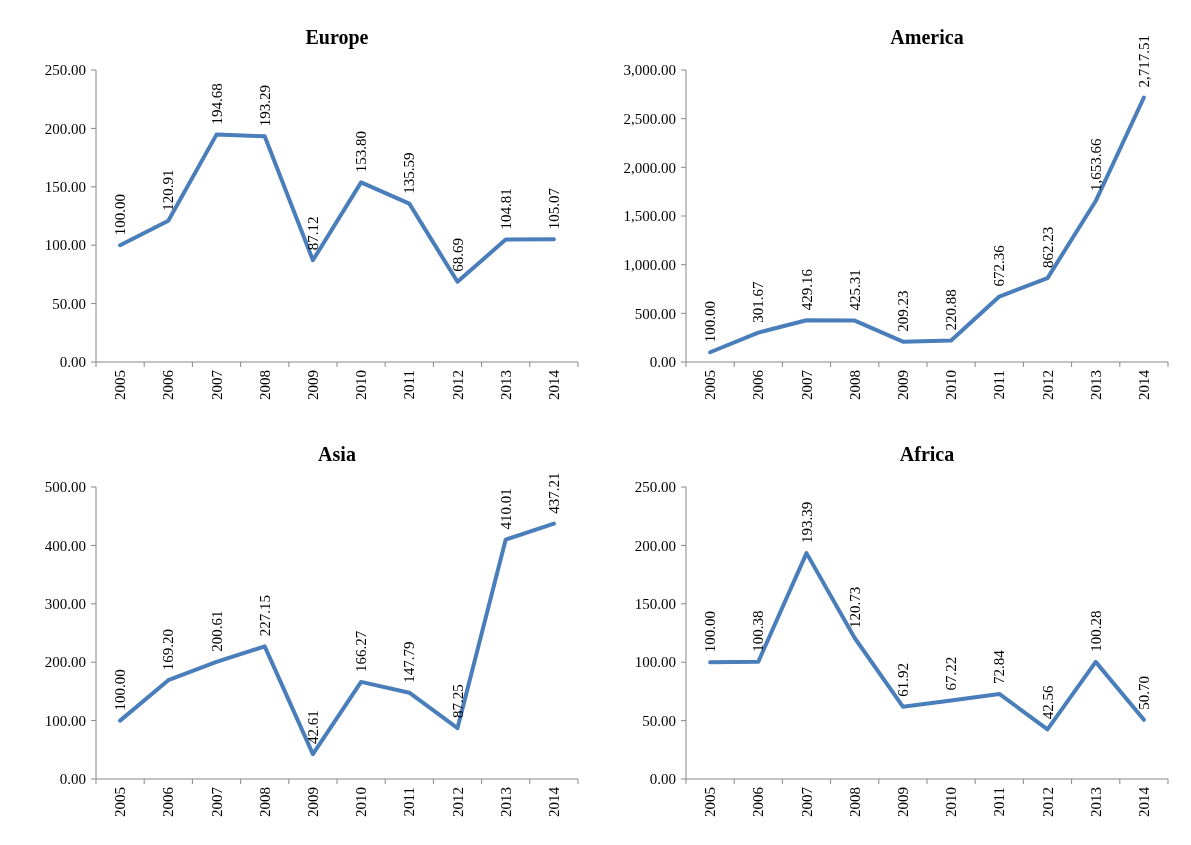  I want to click on data-label: 2,717.51, so click(1143, 61).